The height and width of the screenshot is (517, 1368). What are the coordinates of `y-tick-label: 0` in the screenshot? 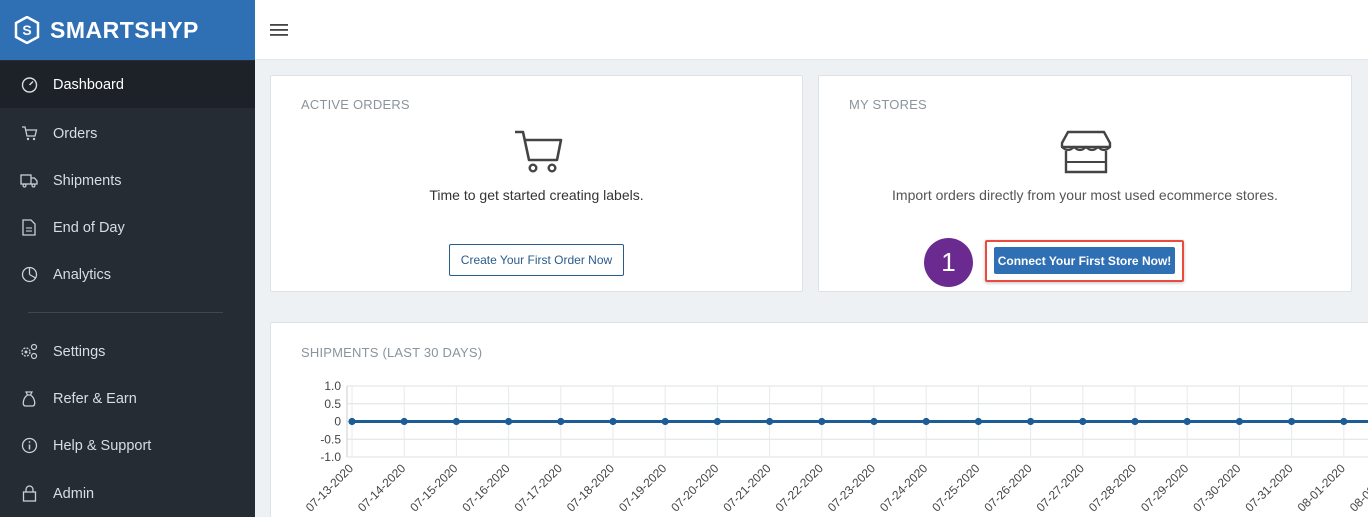 It's located at (337, 422).